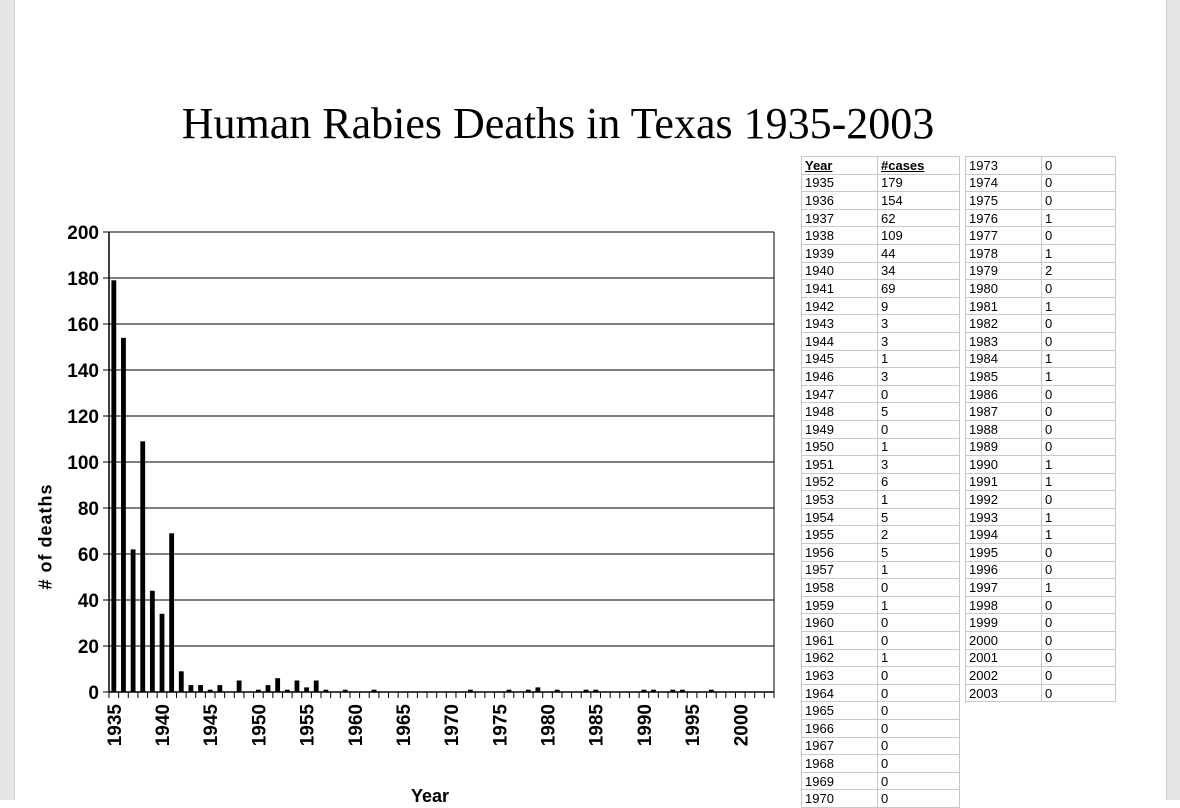 The width and height of the screenshot is (1180, 808). Describe the element at coordinates (1173, 400) in the screenshot. I see `scrollbar-track` at that location.